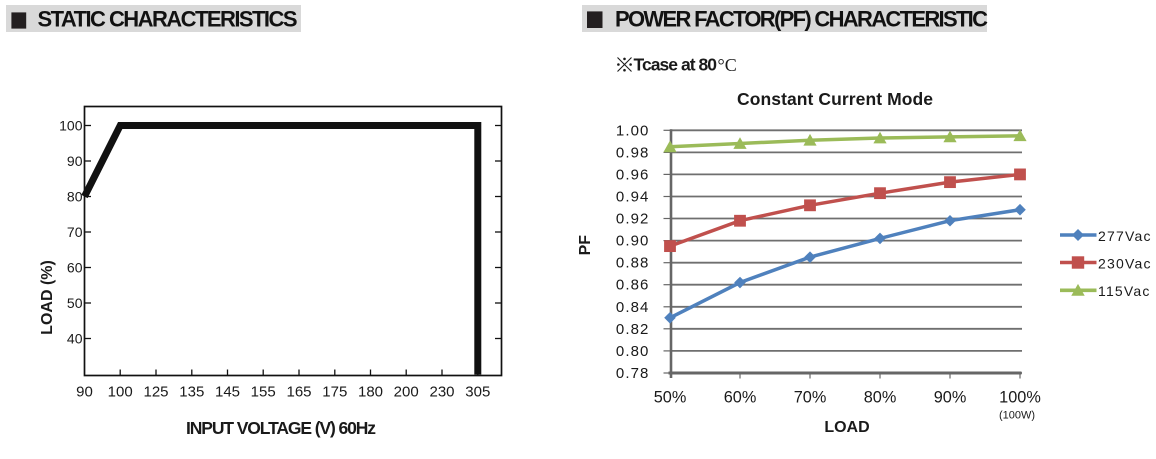 This screenshot has height=459, width=1156. Describe the element at coordinates (1125, 263) in the screenshot. I see `svg-text: 230Vac` at that location.